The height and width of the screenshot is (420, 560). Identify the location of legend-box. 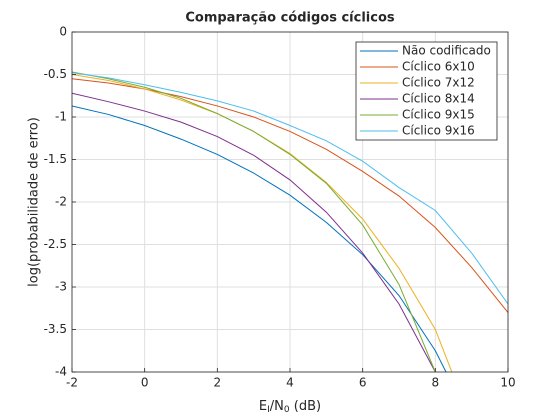
(426, 91).